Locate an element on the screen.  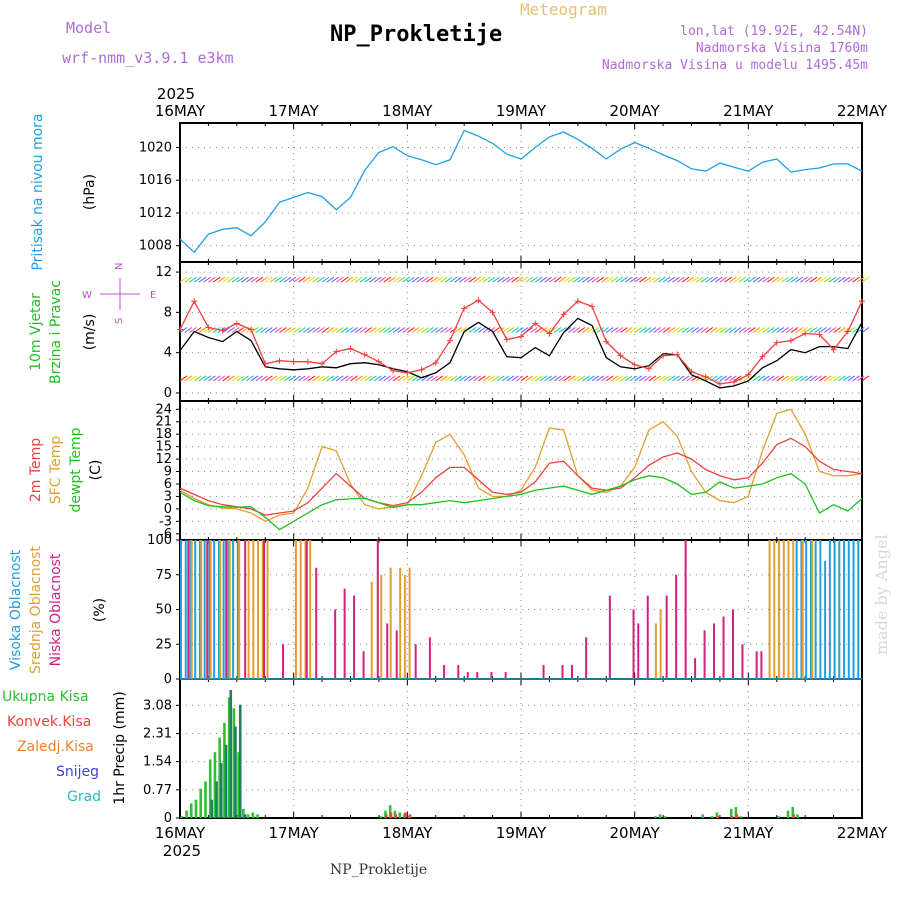
y-tick-label: 18 is located at coordinates (163, 434).